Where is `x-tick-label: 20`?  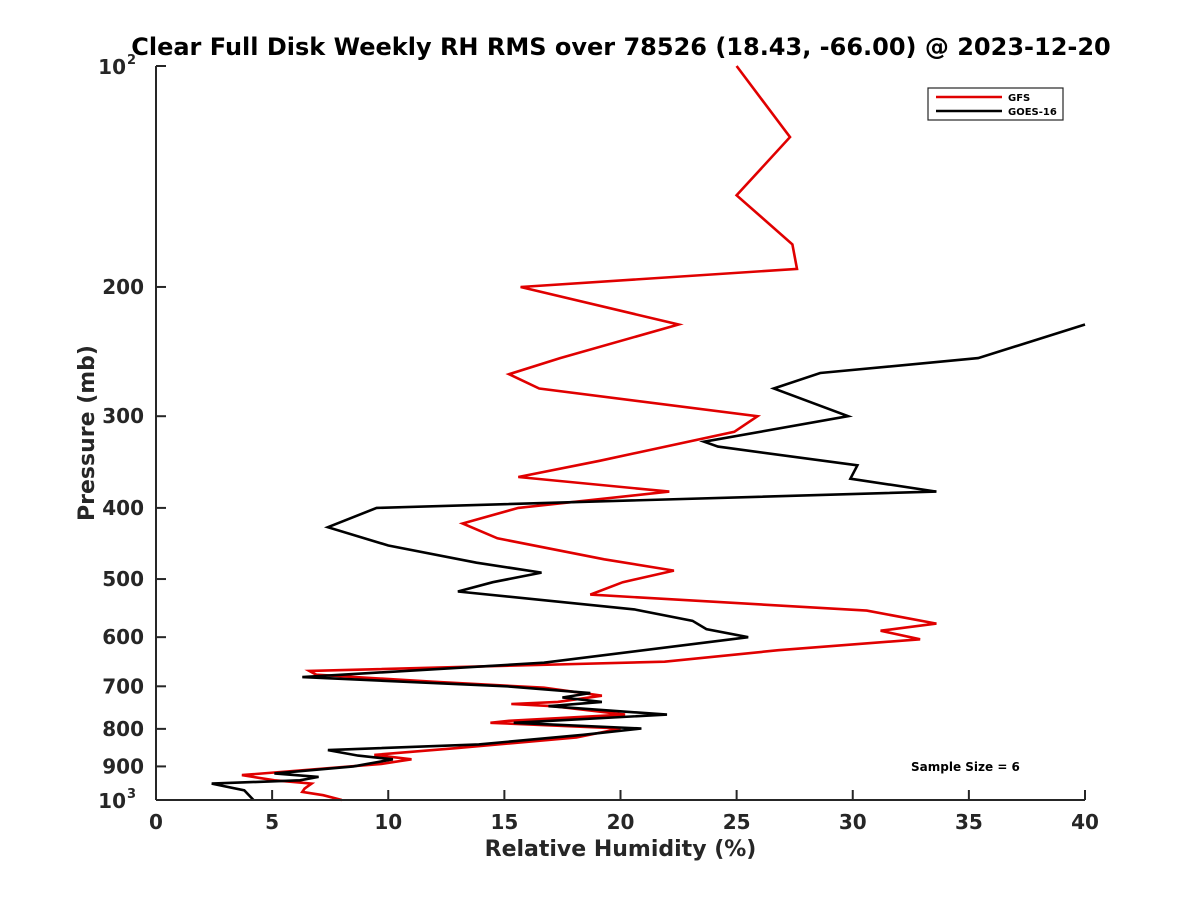 x-tick-label: 20 is located at coordinates (621, 822).